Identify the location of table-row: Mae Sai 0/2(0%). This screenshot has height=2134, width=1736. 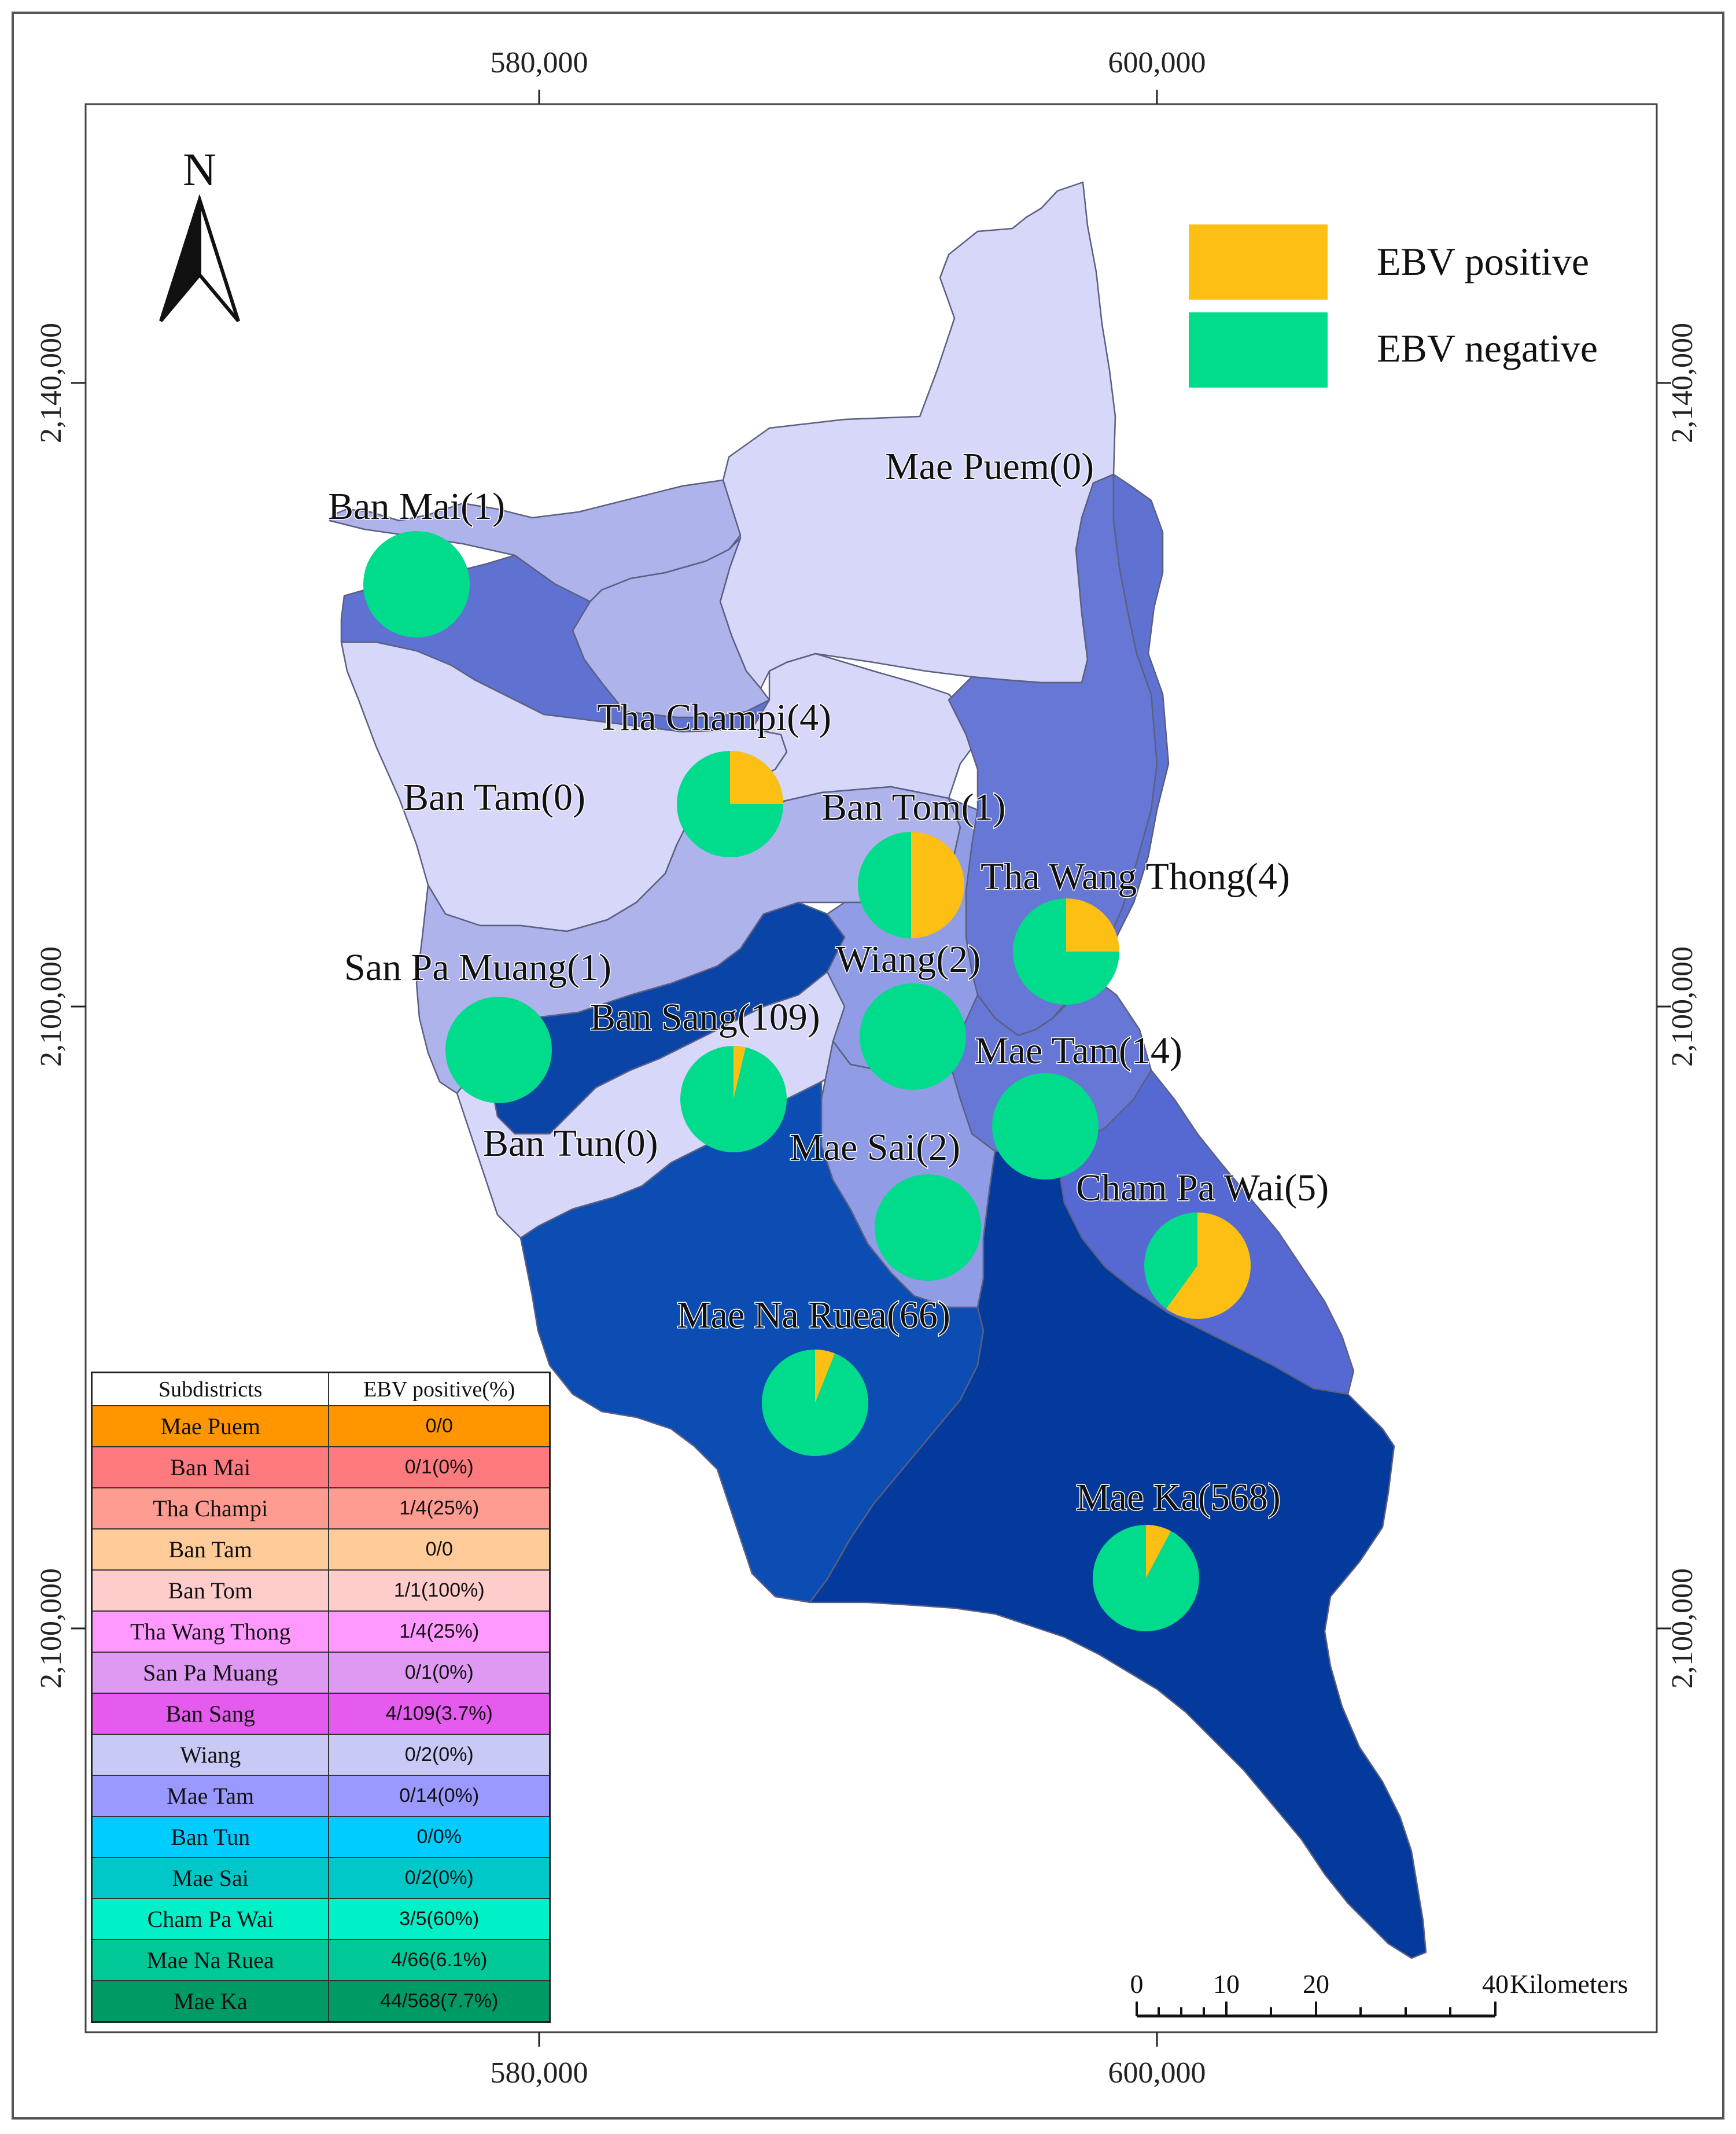
(321, 1878).